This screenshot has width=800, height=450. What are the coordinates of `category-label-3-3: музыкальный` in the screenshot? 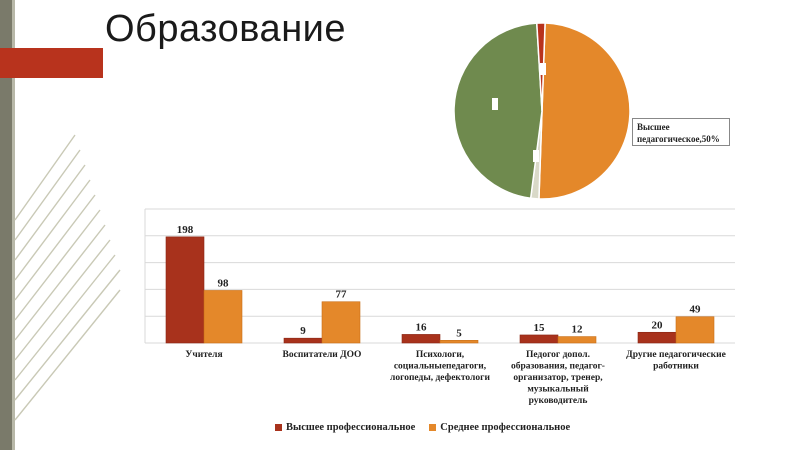 It's located at (558, 389).